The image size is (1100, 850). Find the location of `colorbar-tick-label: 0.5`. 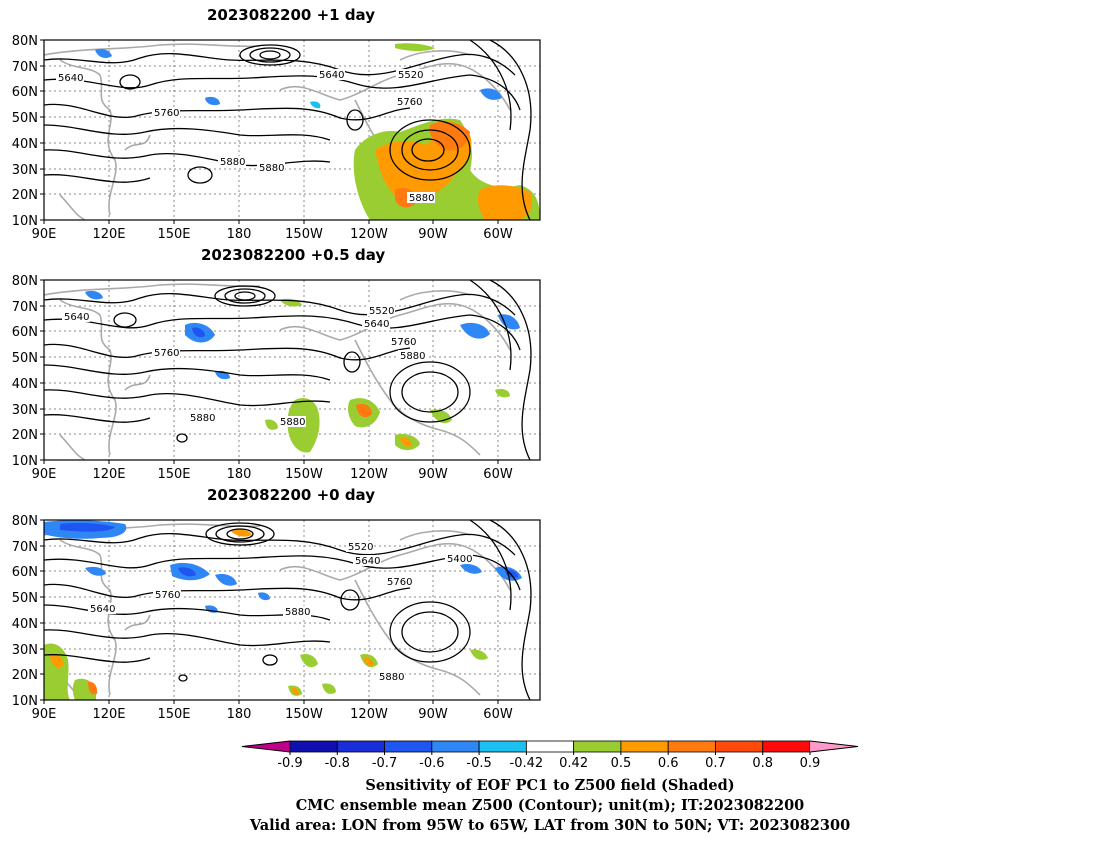

colorbar-tick-label: 0.5 is located at coordinates (621, 763).